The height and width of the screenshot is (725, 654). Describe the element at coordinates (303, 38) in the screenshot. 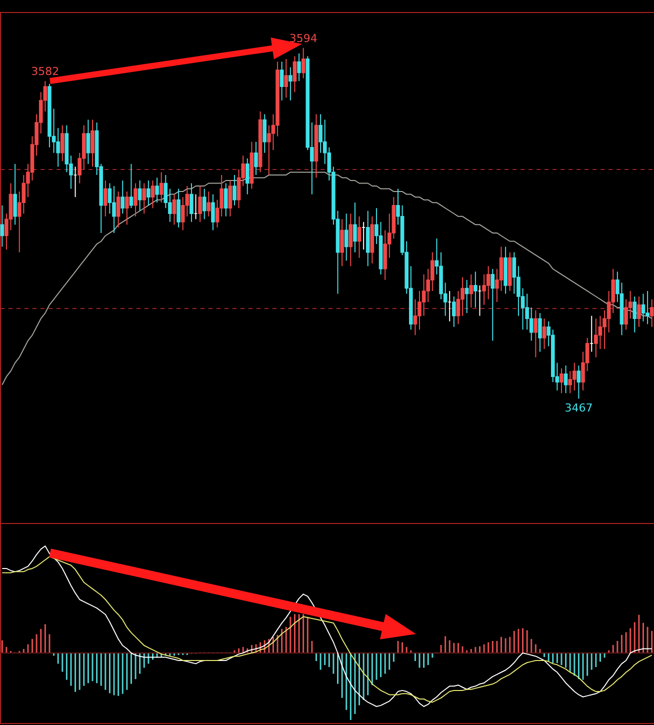

I see `annotation: 3594` at that location.